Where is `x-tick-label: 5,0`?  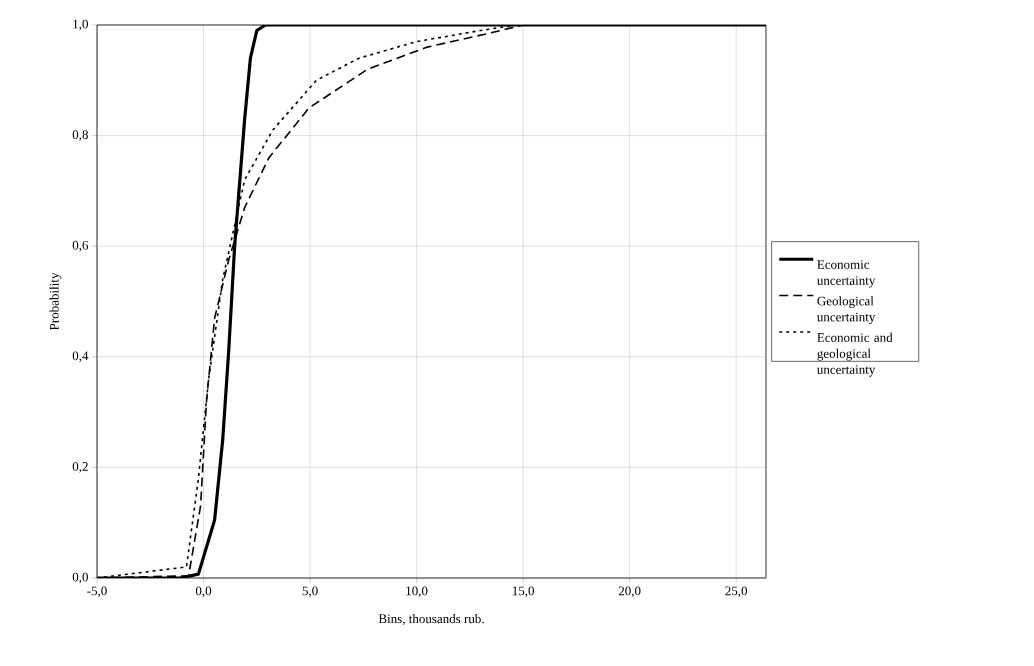 x-tick-label: 5,0 is located at coordinates (310, 592).